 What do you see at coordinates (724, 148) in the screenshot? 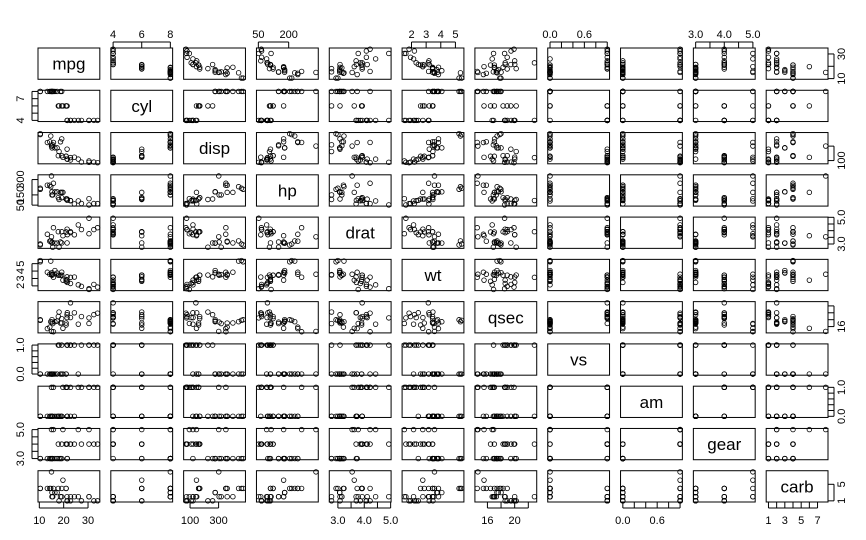
I see `panel-disp-vs-gear` at bounding box center [724, 148].